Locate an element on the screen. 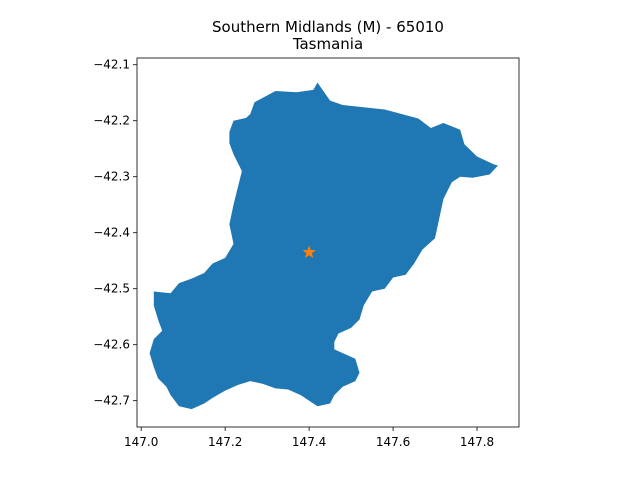 The height and width of the screenshot is (480, 640). x-tick-label: 147.6 is located at coordinates (393, 442).